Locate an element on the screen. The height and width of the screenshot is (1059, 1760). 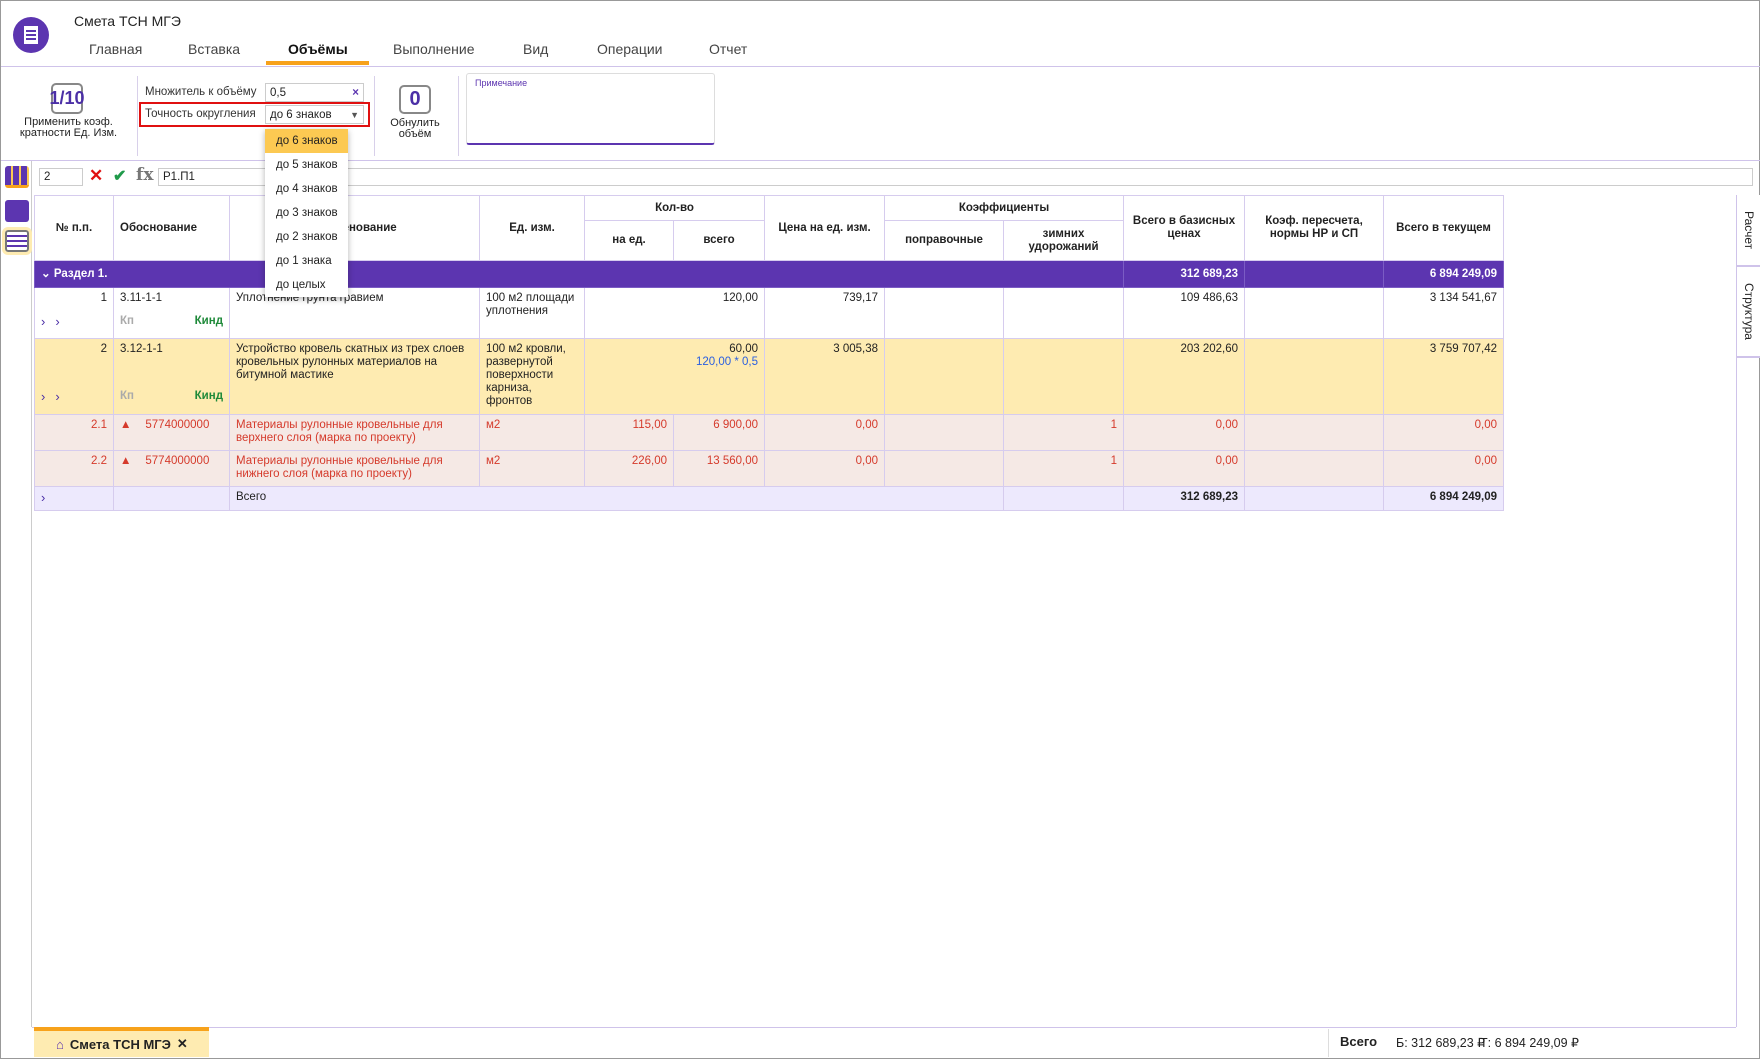
clear-icon: × is located at coordinates (355, 92).